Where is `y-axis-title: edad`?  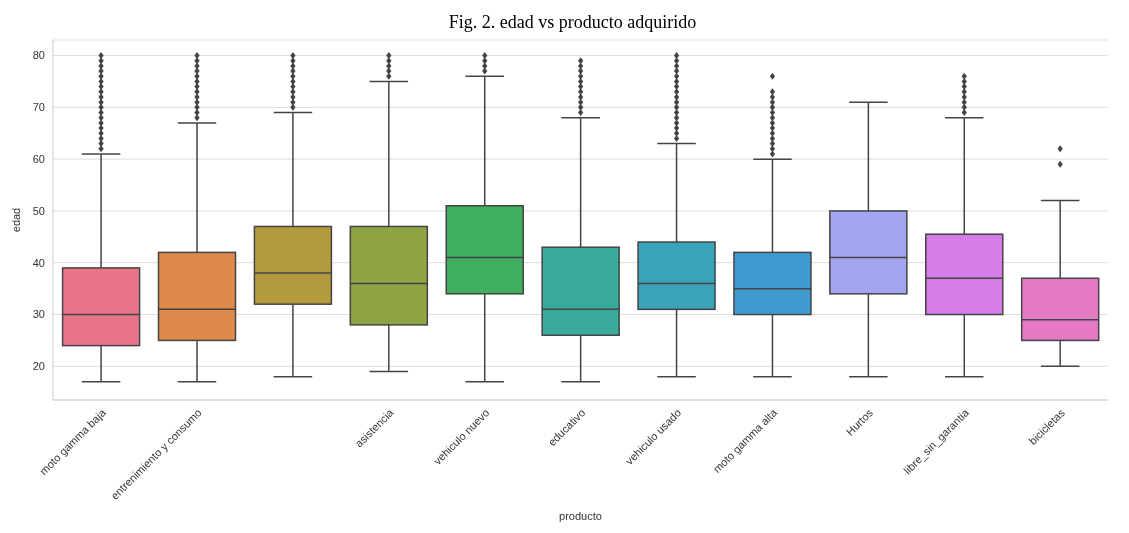
y-axis-title: edad is located at coordinates (15, 220).